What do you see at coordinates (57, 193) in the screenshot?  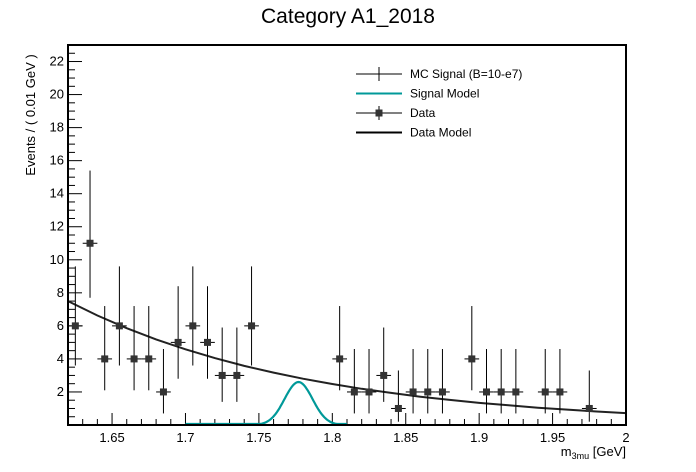 I see `y-tick-label: 14` at bounding box center [57, 193].